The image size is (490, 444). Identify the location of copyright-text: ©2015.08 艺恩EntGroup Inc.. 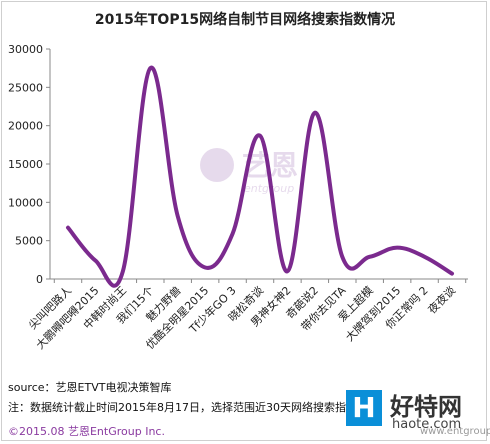
(86, 431).